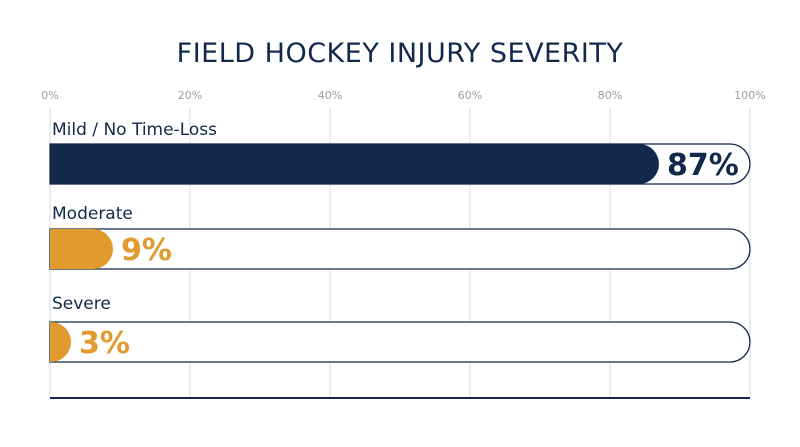 The image size is (800, 447). What do you see at coordinates (104, 343) in the screenshot?
I see `value-label: 3%` at bounding box center [104, 343].